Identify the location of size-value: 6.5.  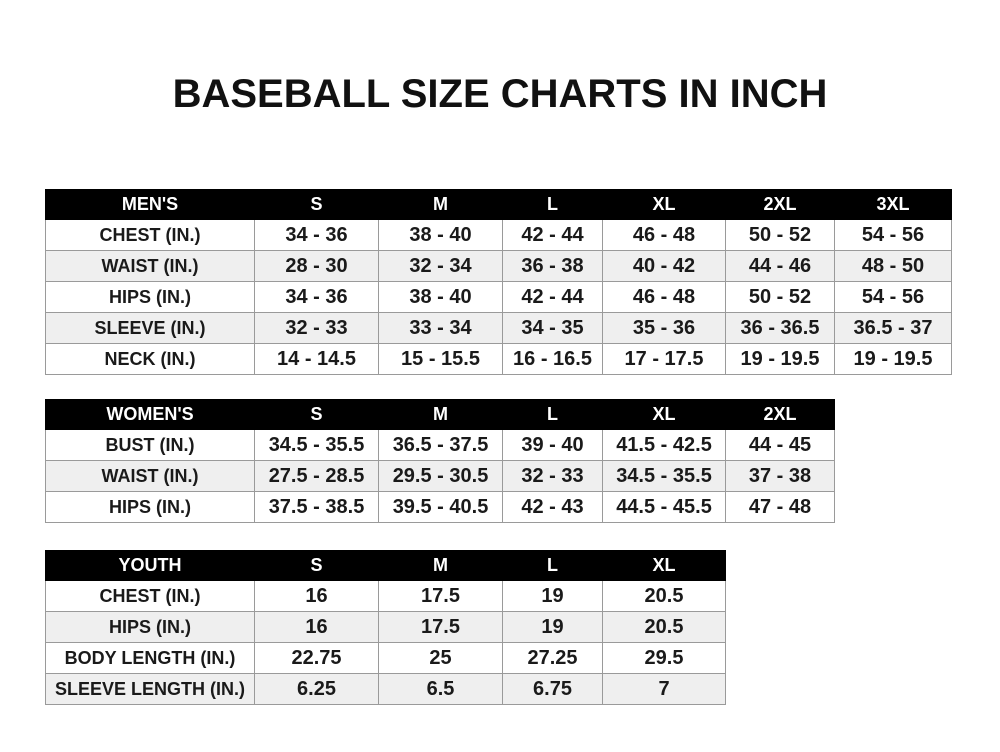
(440, 689).